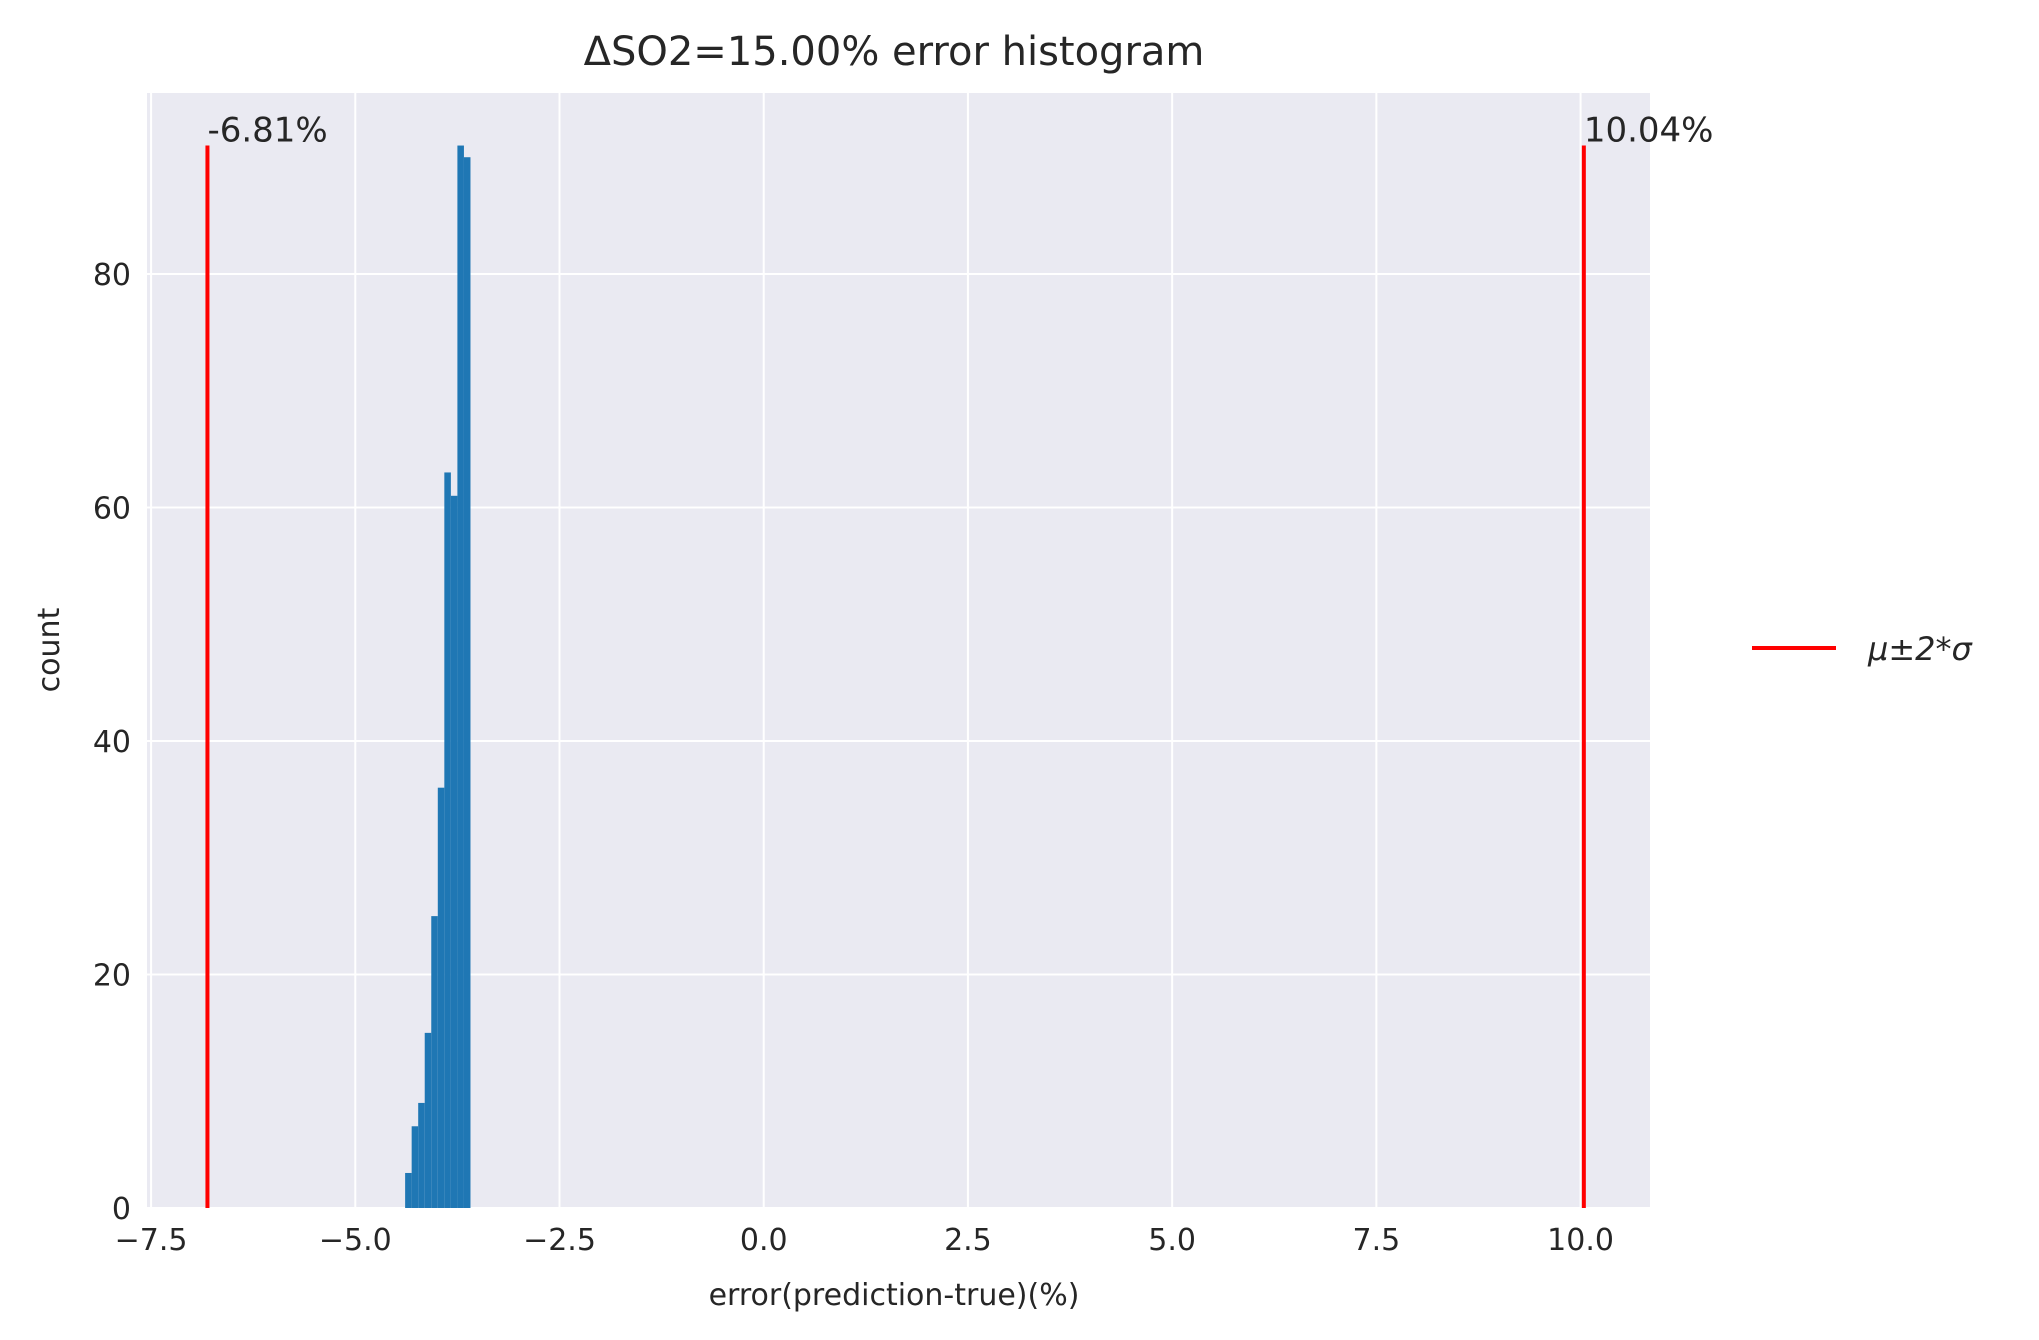 This screenshot has height=1340, width=2039. I want to click on legend: μ±2*σ, so click(1863, 649).